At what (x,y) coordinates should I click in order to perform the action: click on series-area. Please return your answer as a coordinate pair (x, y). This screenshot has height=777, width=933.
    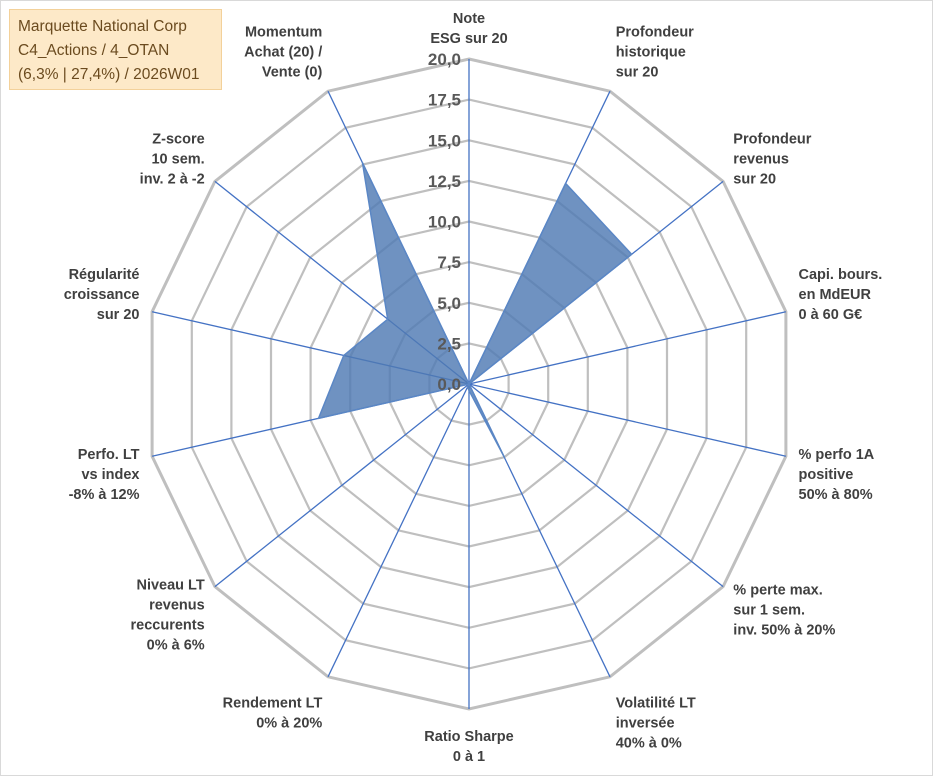
    Looking at the image, I should click on (475, 310).